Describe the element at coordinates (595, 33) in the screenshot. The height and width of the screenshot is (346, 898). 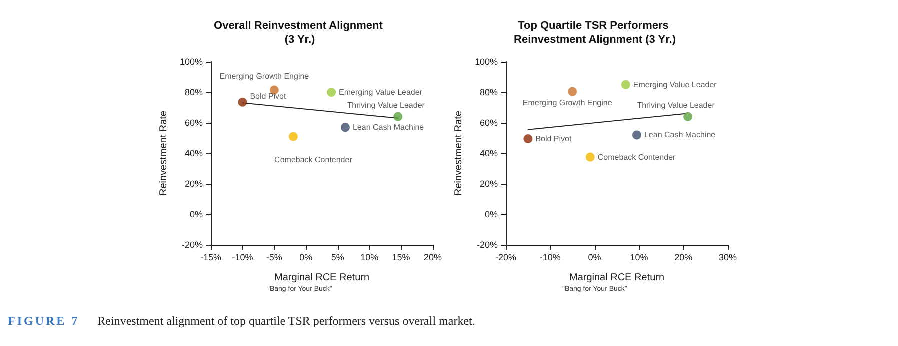
I see `chart-title: Top Quartile TSR Performers Reinvestment Alignment (3 Yr.)` at that location.